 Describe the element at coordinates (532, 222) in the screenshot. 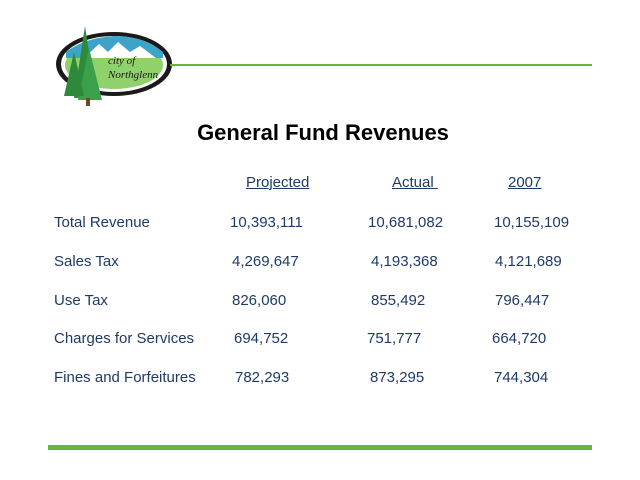

I see `table-cell: 10,155,109` at that location.